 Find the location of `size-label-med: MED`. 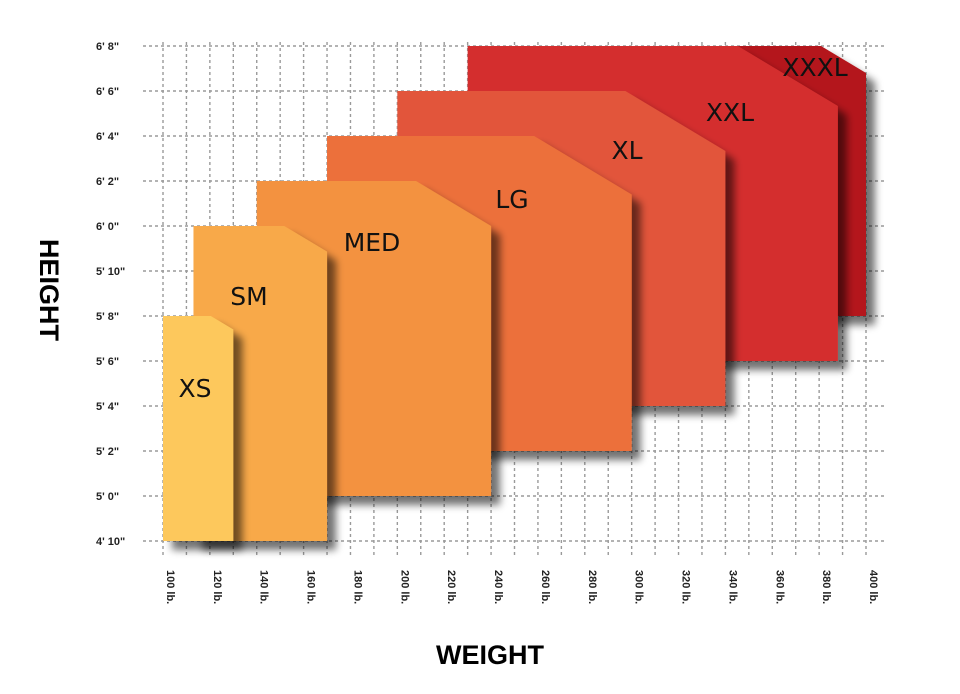

size-label-med: MED is located at coordinates (372, 242).